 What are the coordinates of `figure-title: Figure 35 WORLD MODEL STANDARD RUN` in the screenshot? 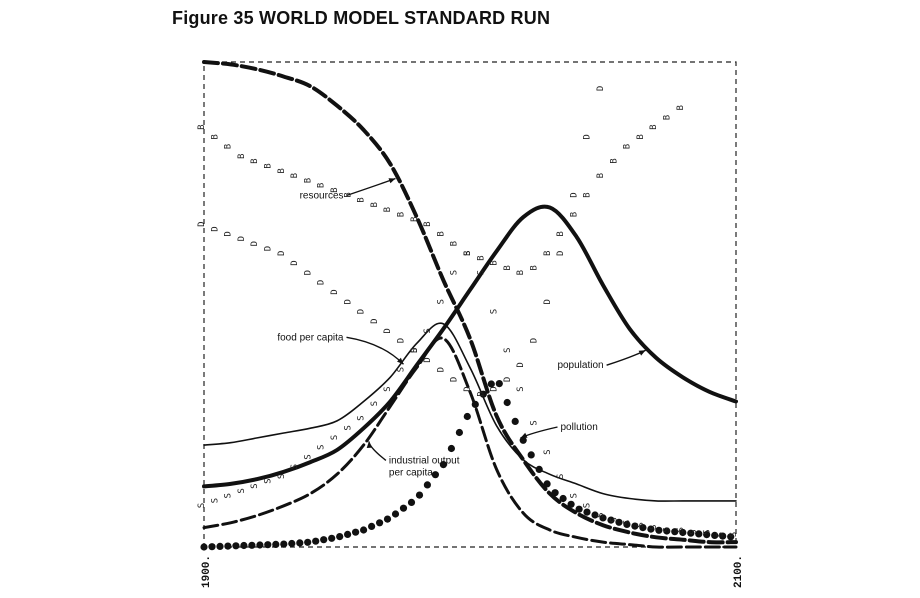 It's located at (361, 18).